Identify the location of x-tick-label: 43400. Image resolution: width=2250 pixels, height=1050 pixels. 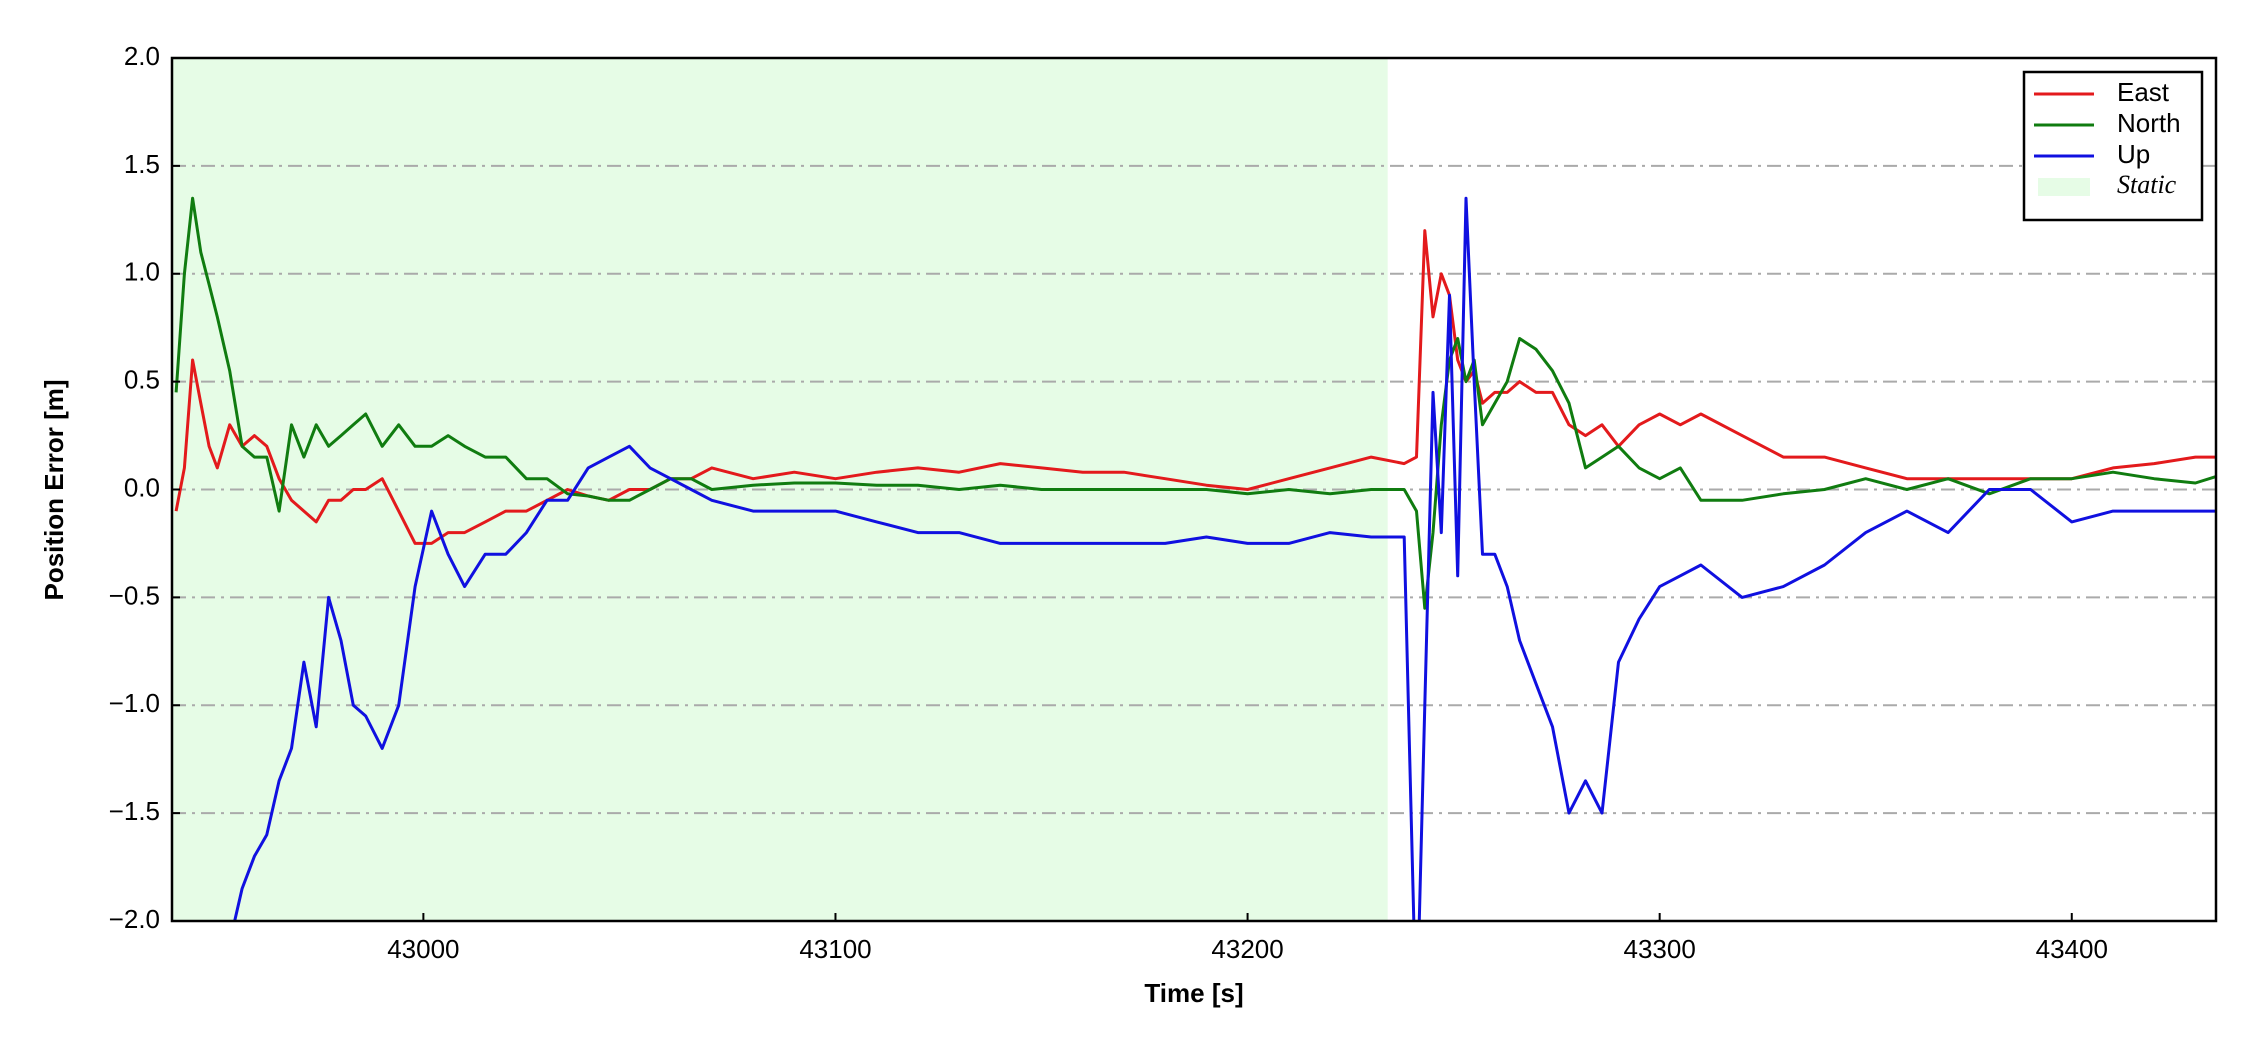
(2072, 949).